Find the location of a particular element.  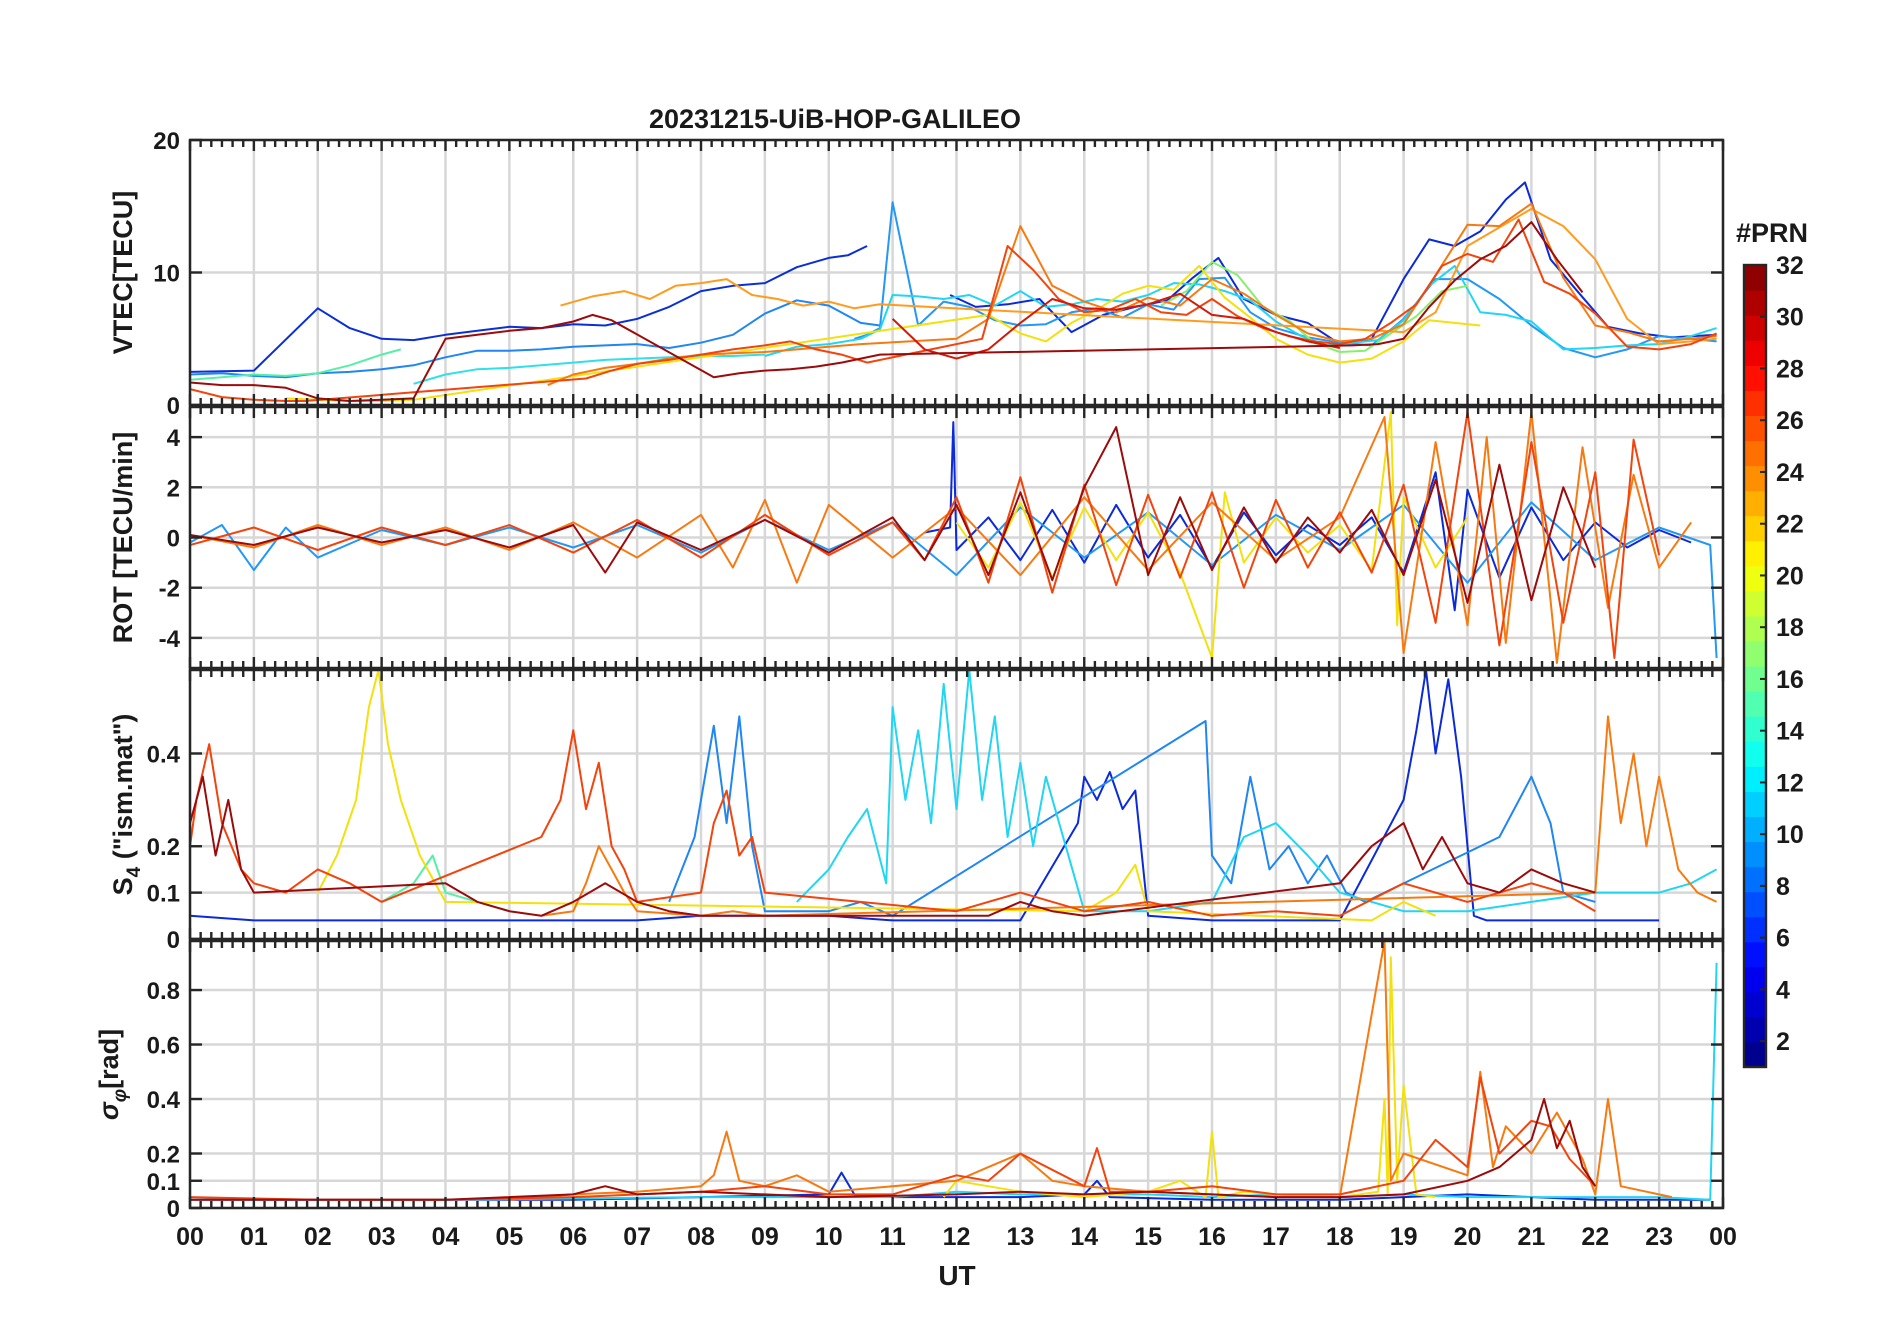

x-tick-label: 22 is located at coordinates (1595, 1237).